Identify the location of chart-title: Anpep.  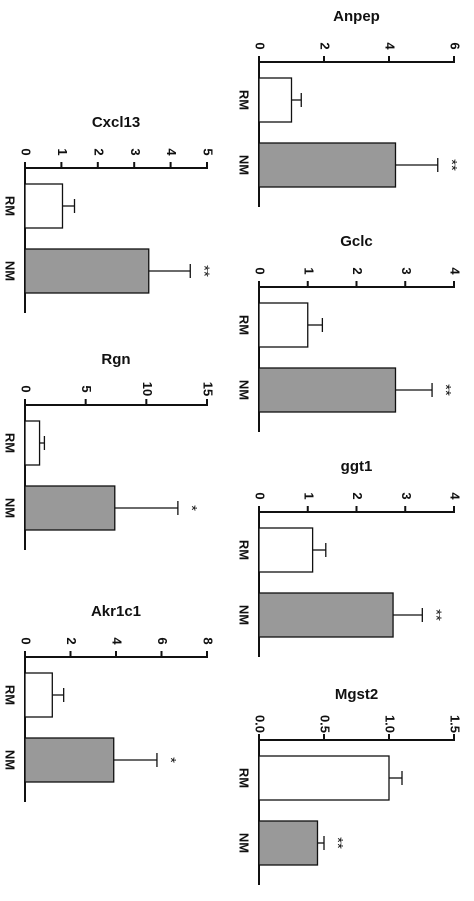
(356, 16).